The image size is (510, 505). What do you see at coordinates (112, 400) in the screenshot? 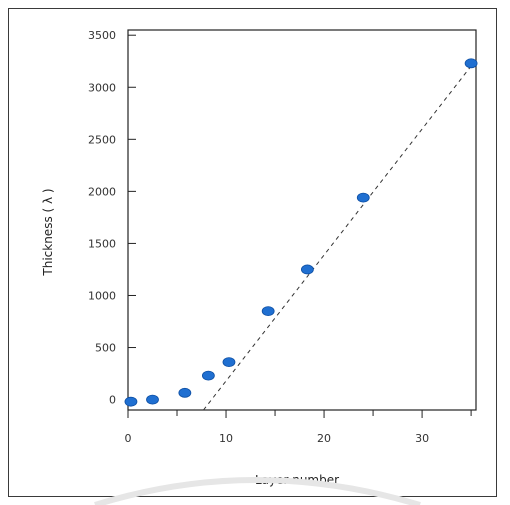
I see `y-tick-label: 0` at bounding box center [112, 400].